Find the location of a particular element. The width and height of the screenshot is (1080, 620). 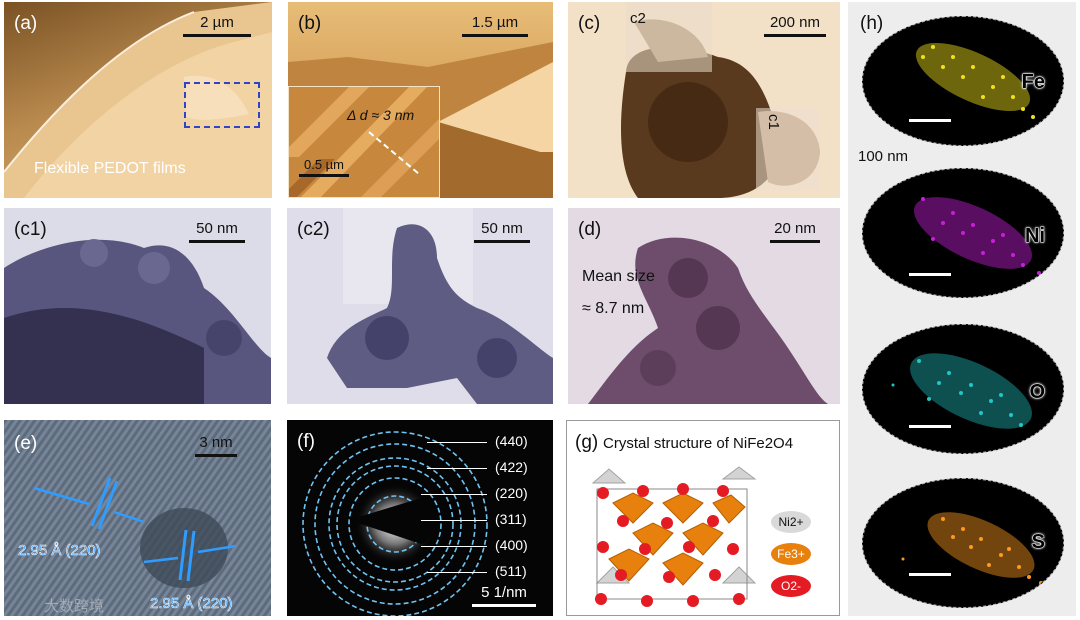

panel-c2-tem-image: (c2) 50 nm is located at coordinates (420, 306).